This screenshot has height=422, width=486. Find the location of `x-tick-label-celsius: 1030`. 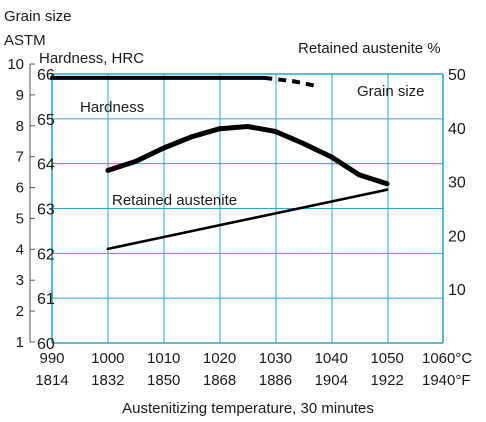

x-tick-label-celsius: 1030 is located at coordinates (275, 358).